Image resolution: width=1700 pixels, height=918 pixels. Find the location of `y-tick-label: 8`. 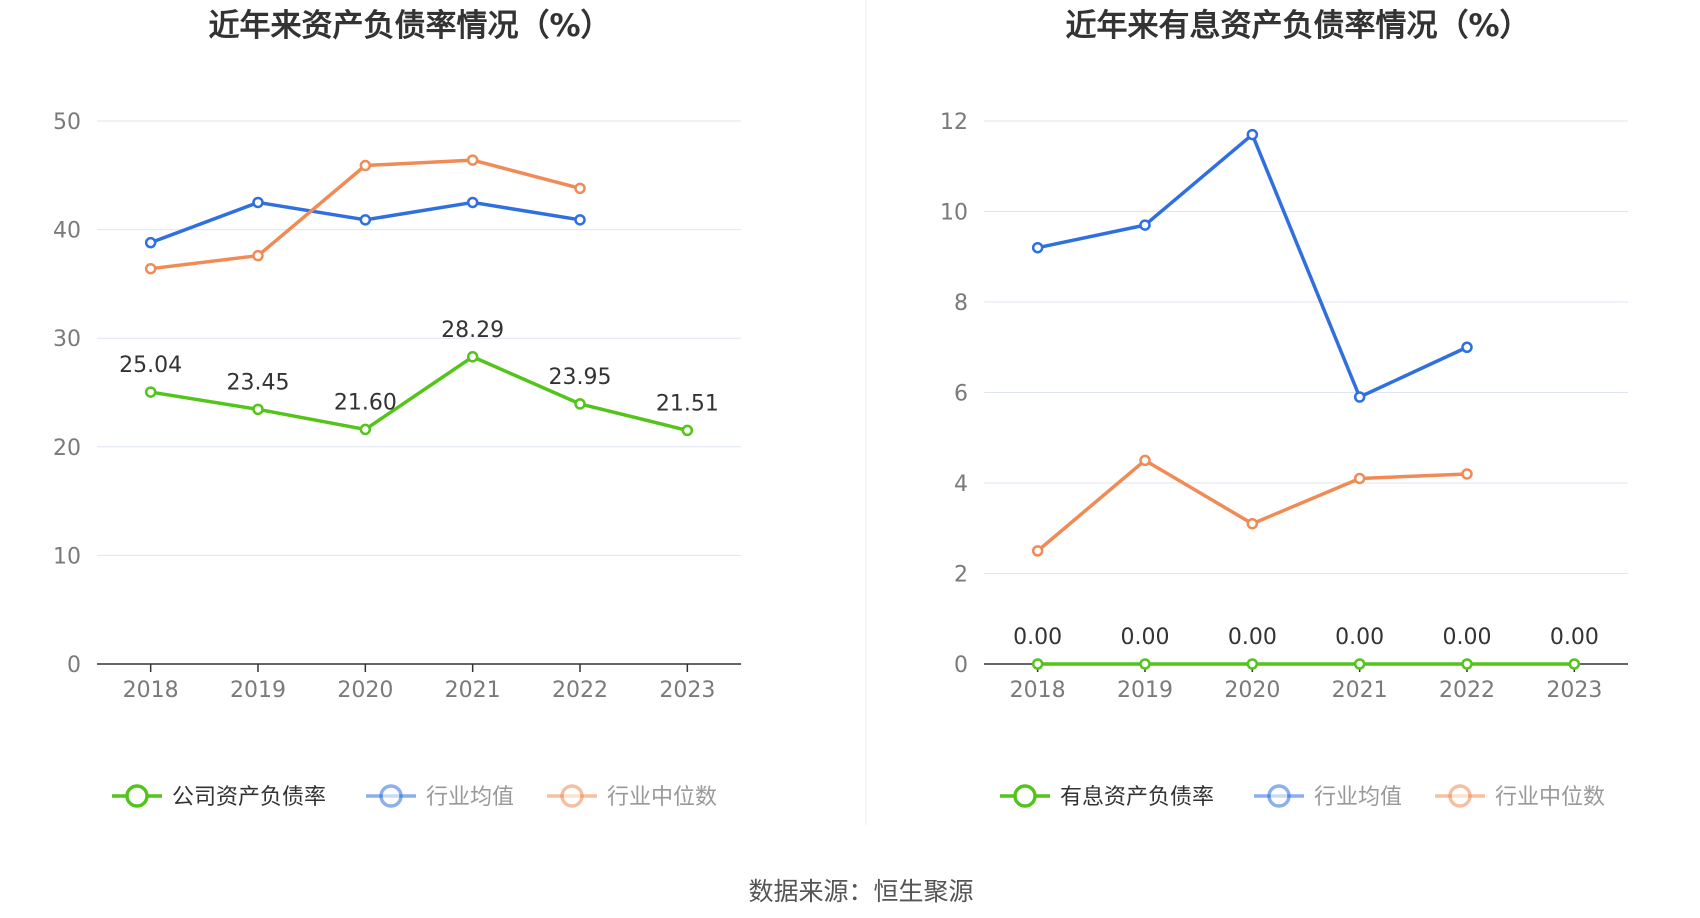

y-tick-label: 8 is located at coordinates (961, 303).